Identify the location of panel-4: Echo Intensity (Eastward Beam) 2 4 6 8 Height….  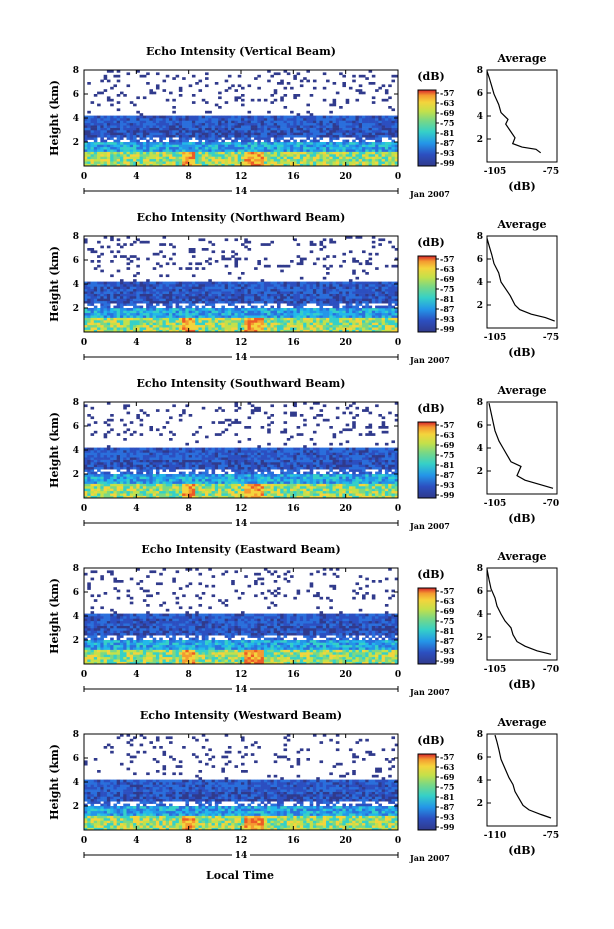
(303, 620).